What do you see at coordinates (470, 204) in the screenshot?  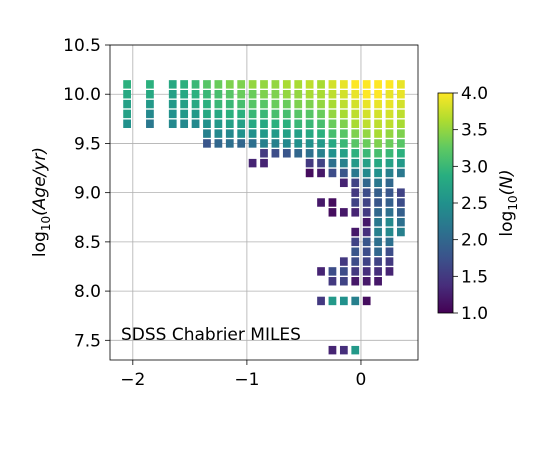 I see `colorbar-ticks: 1.0 1.5 2.0 2.5 3.0 3.5 4.0` at bounding box center [470, 204].